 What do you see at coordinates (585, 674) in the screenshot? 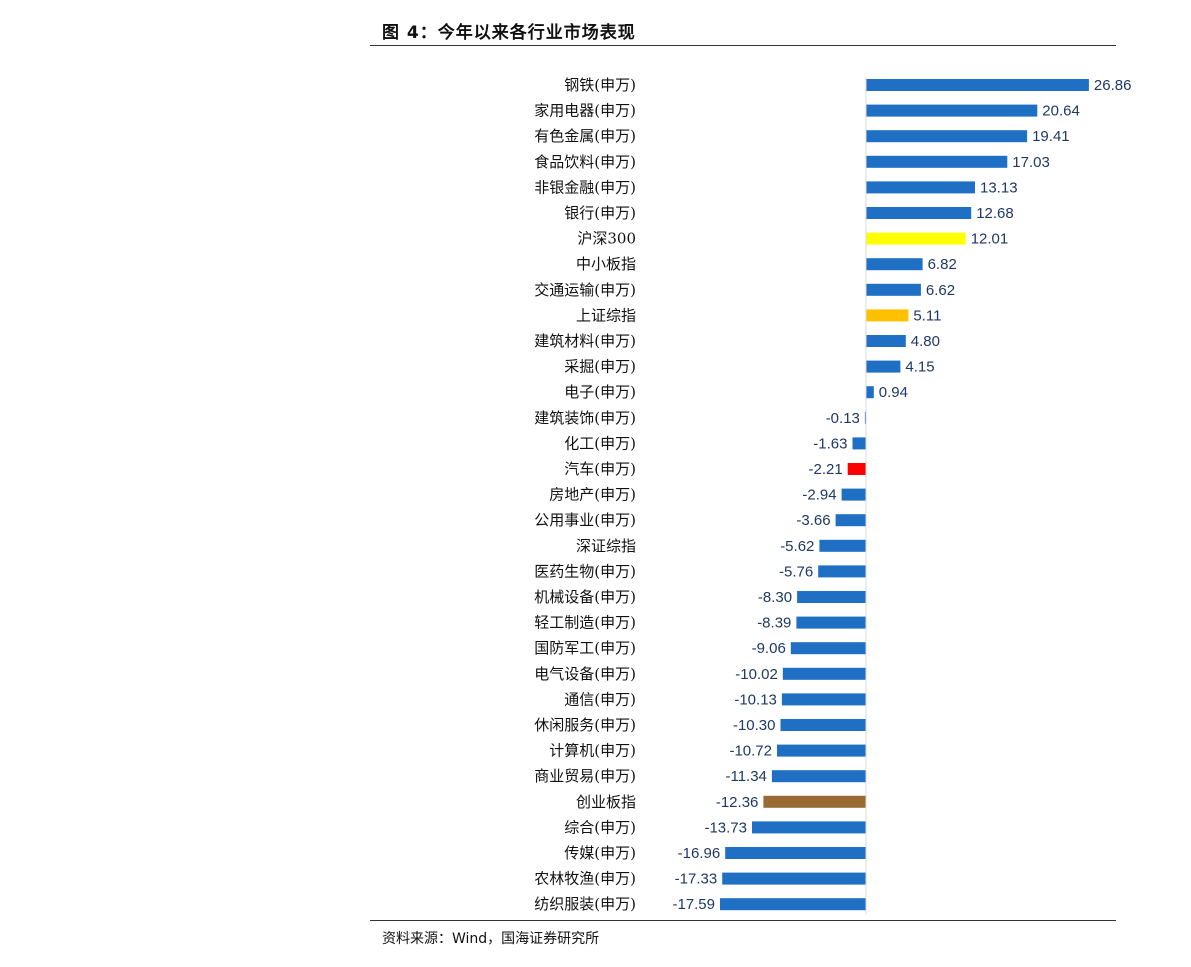
I see `category-label: 电气设备(申万)` at bounding box center [585, 674].